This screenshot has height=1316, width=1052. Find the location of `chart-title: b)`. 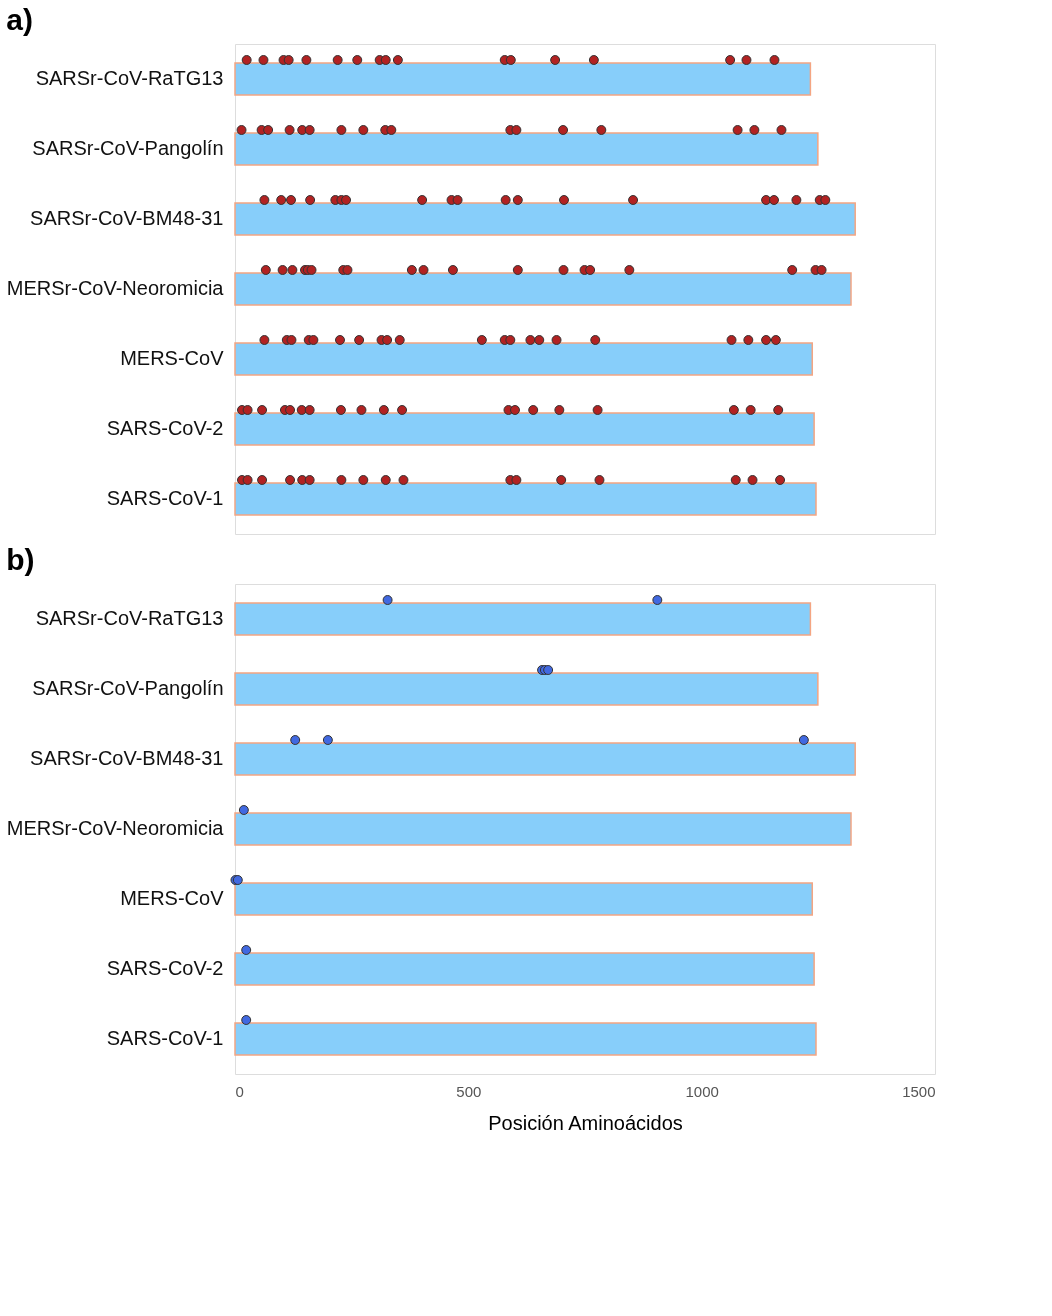

chart-title: b) is located at coordinates (20, 559).